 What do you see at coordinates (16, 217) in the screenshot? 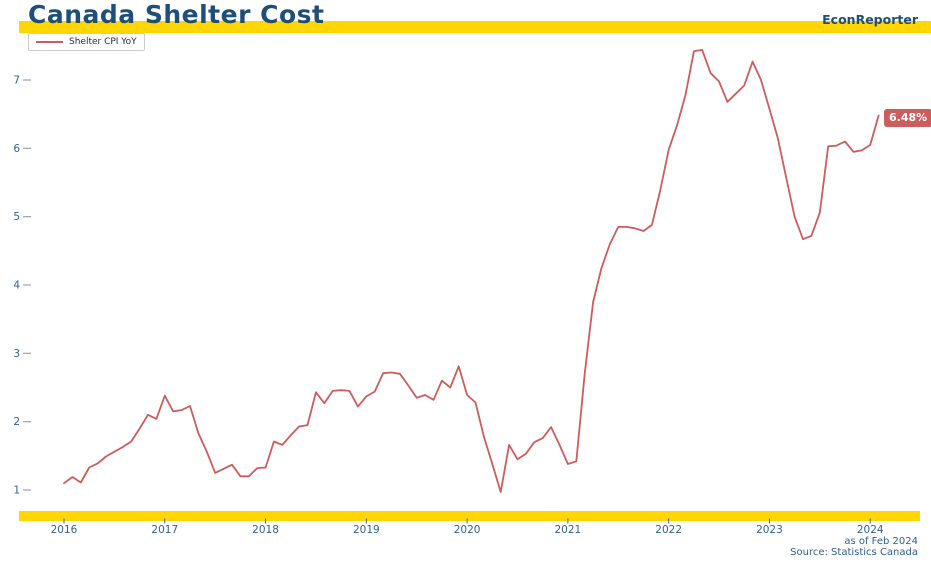
I see `y-tick-label: 5` at bounding box center [16, 217].